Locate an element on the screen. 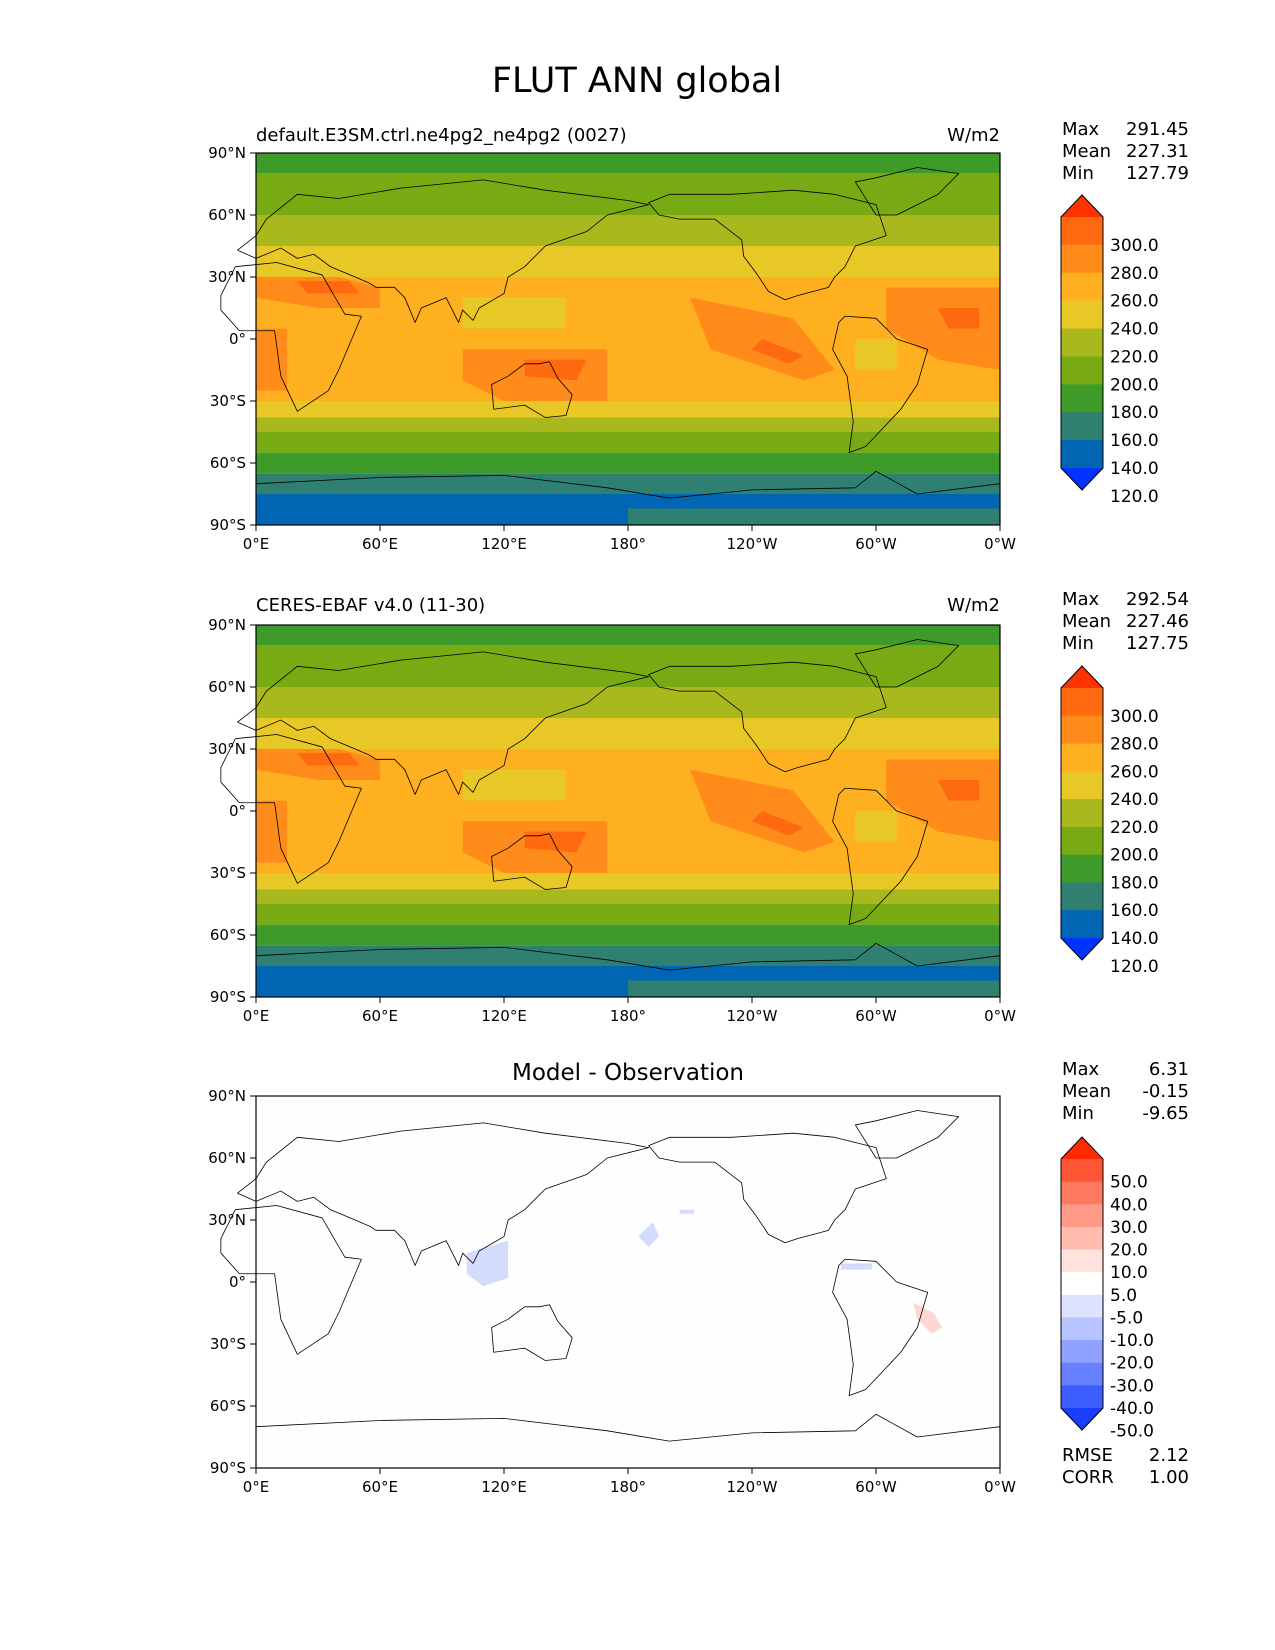 The width and height of the screenshot is (1275, 1650). map-background is located at coordinates (628, 1282).